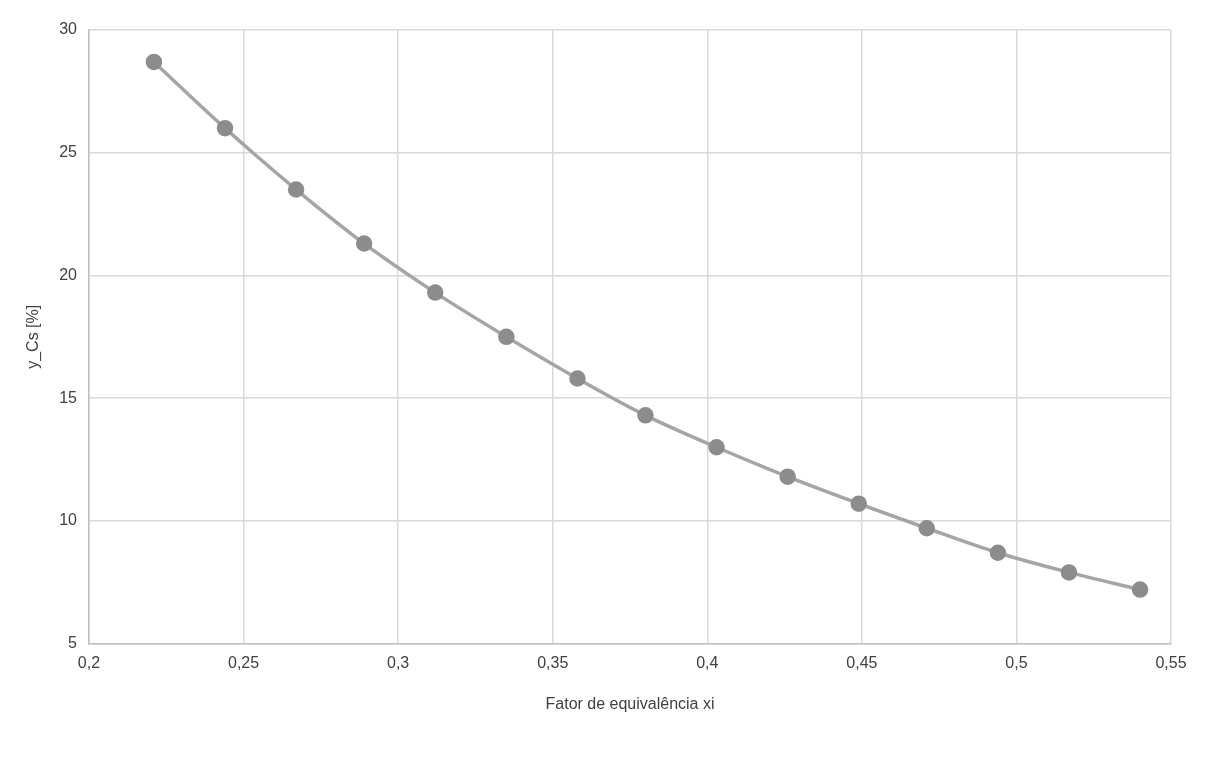 This screenshot has height=760, width=1207. Describe the element at coordinates (33, 336) in the screenshot. I see `y-axis-title: y_Cs [%]` at that location.